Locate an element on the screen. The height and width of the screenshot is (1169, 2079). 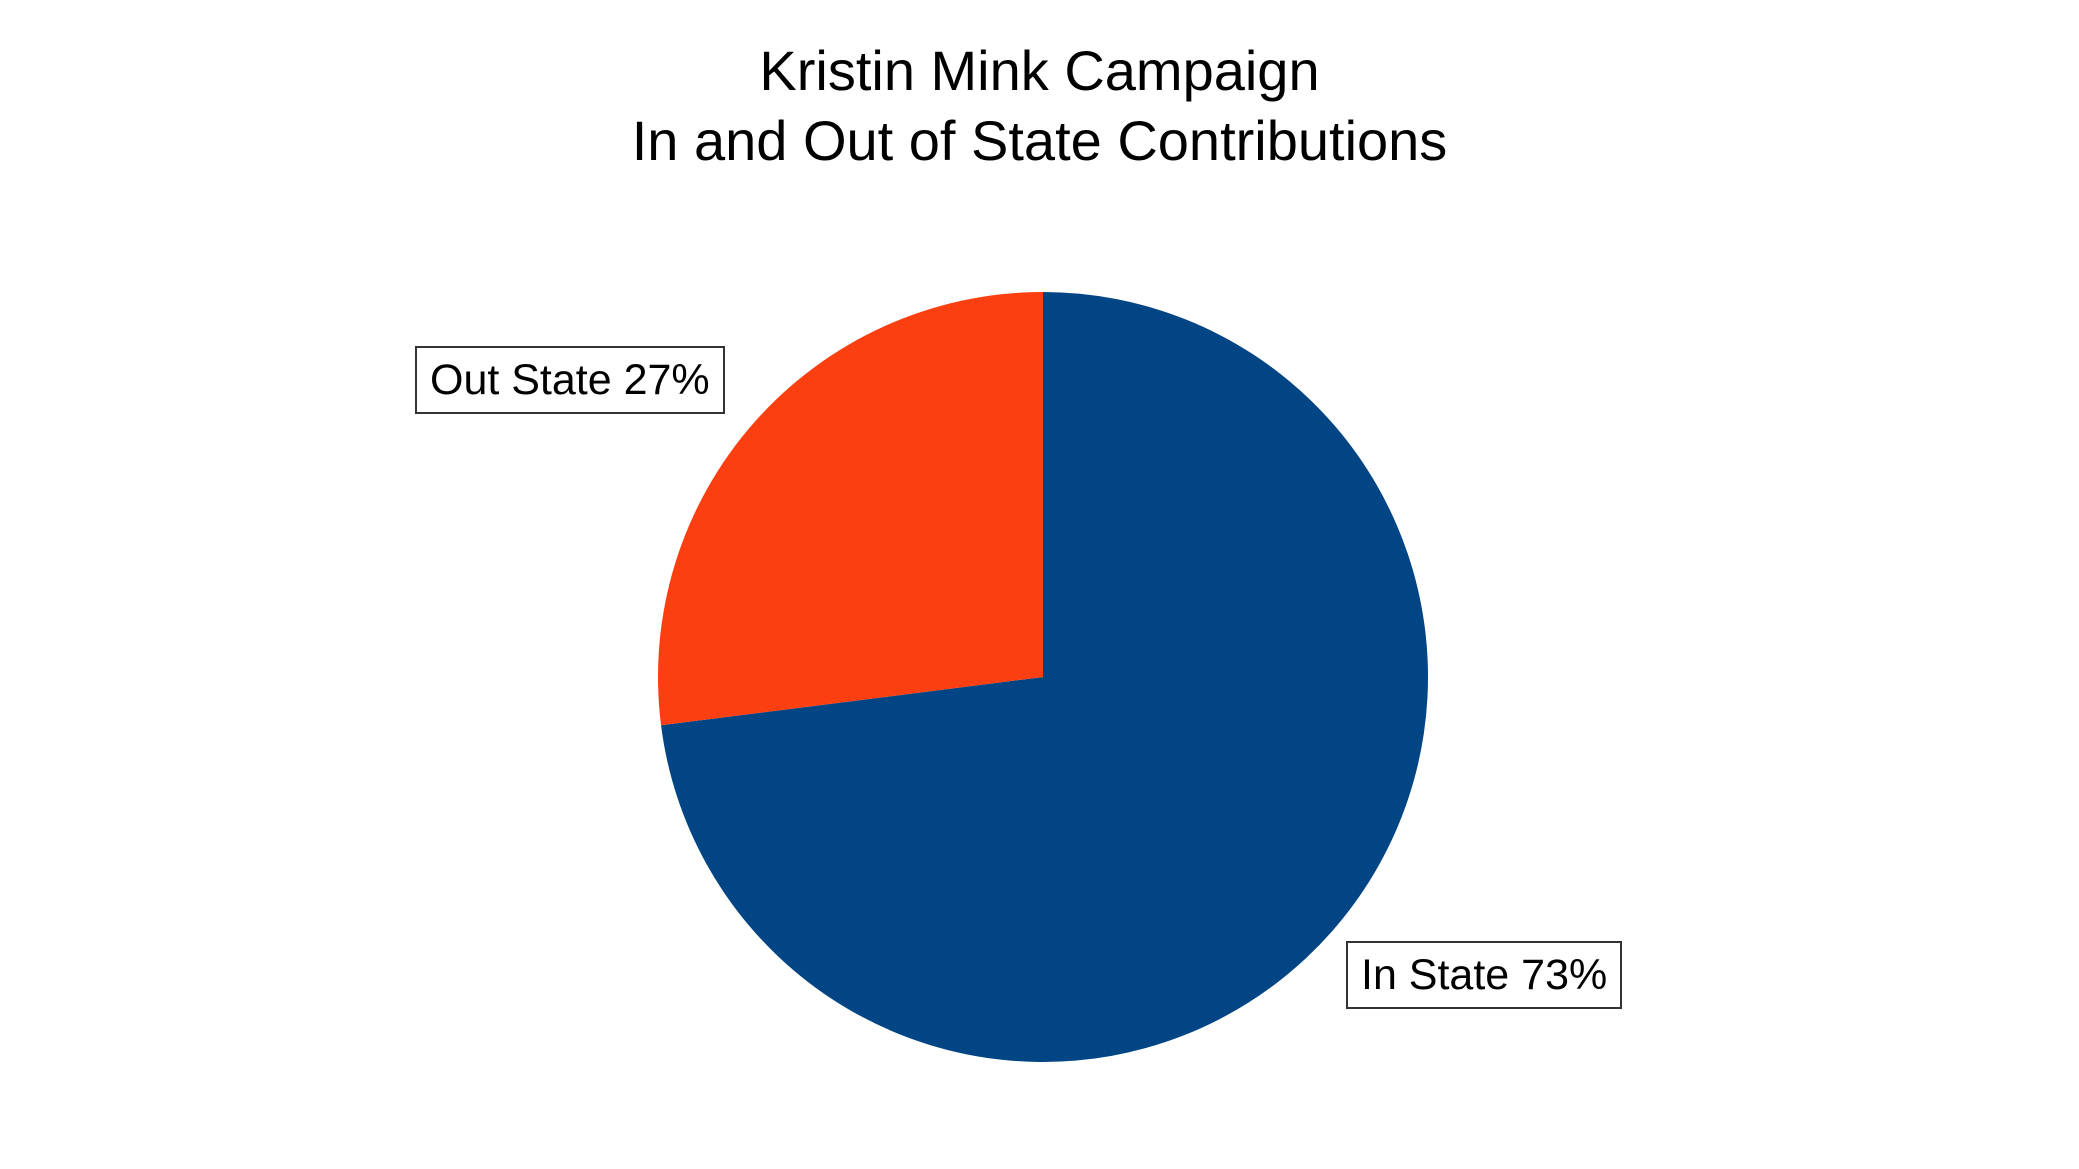
out-state-slice is located at coordinates (850, 509).